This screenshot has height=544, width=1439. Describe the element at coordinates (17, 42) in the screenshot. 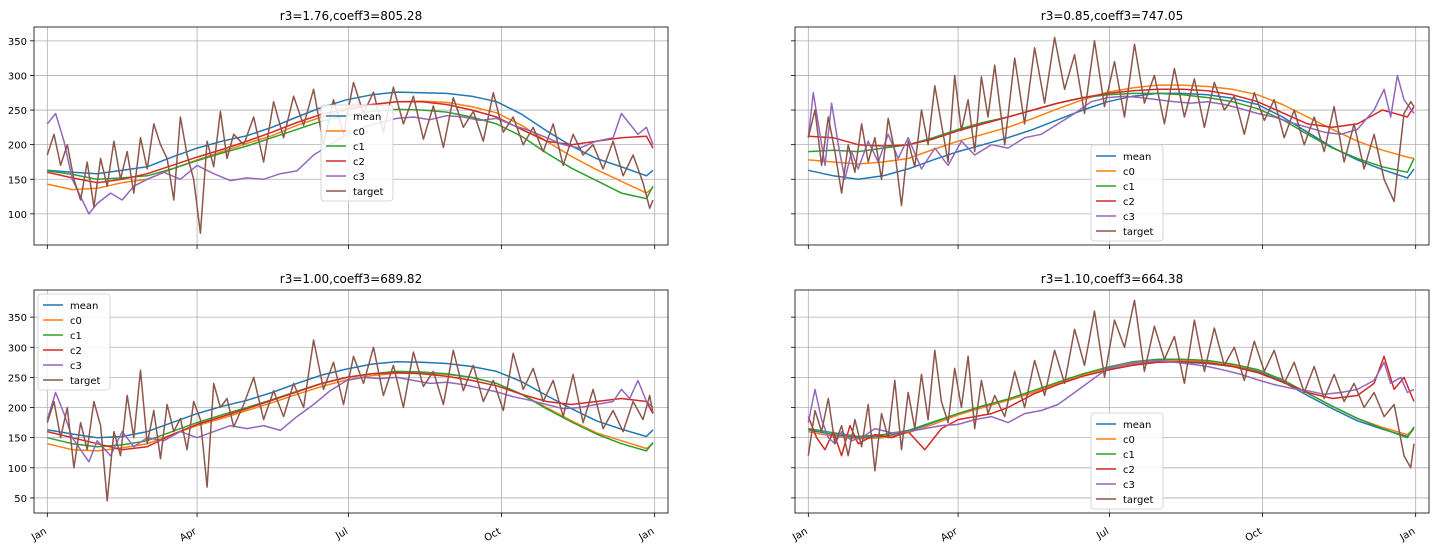

I see `chart0-y-tick-label: 350` at that location.